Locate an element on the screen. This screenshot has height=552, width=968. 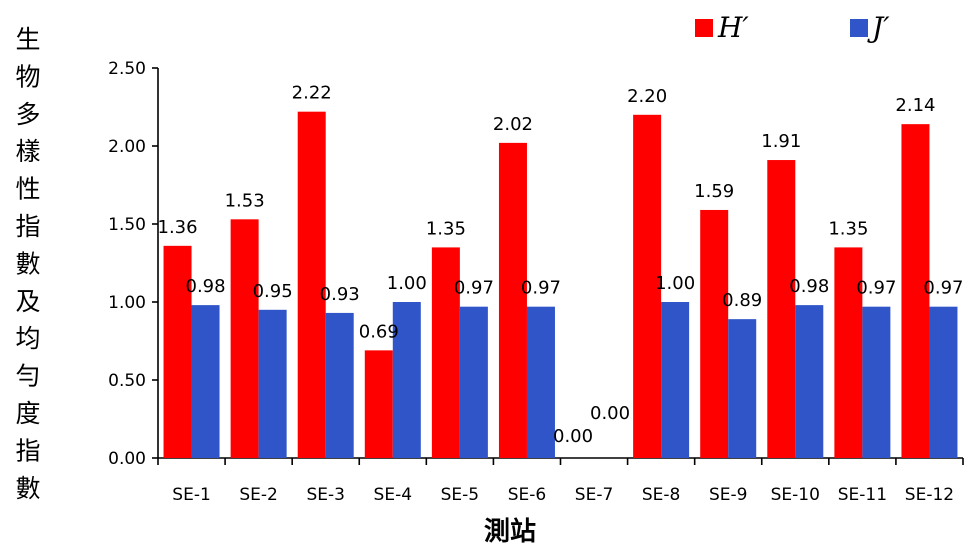
x-axis-title: 測站 is located at coordinates (510, 532).